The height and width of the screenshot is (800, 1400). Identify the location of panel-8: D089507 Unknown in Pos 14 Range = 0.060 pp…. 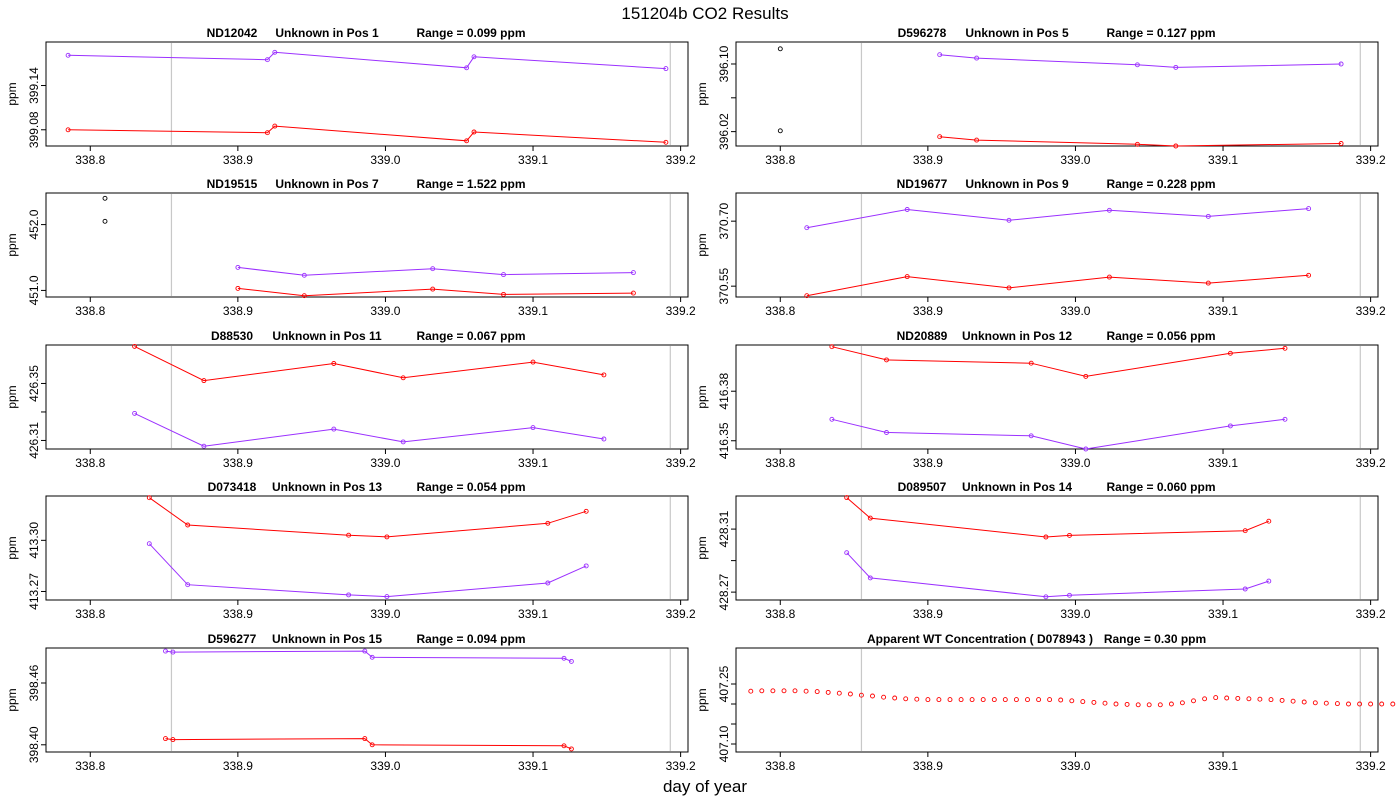
(1040, 550).